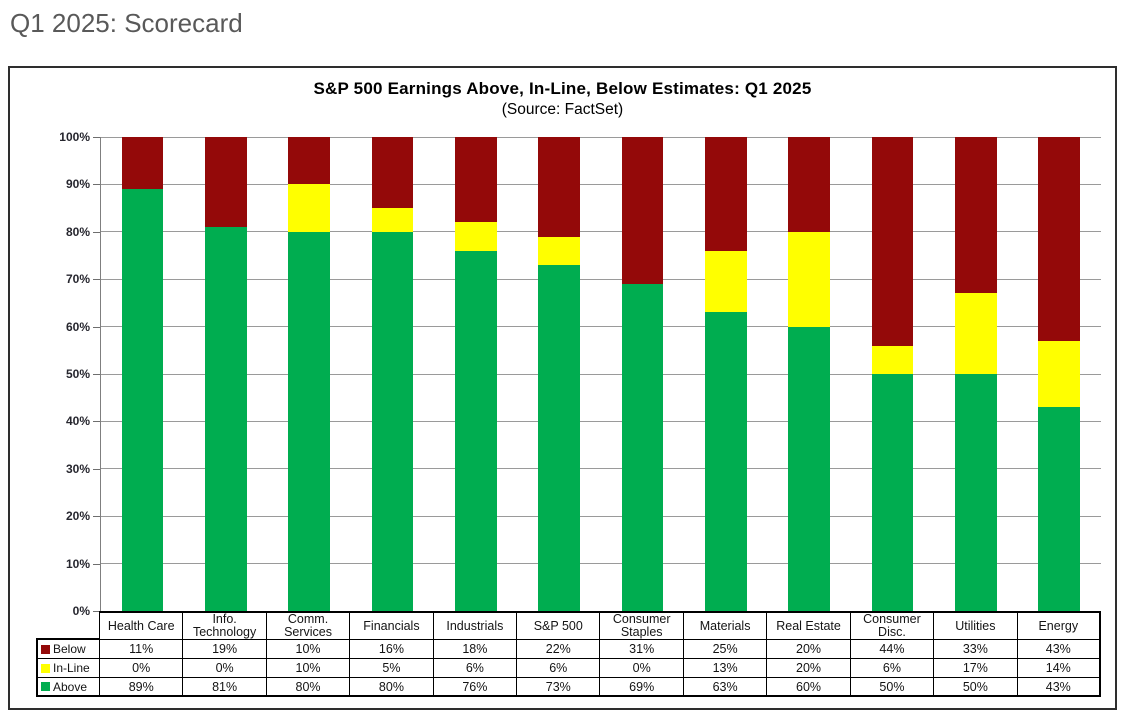 The image size is (1124, 717). I want to click on legend-cell-below: Below, so click(68, 649).